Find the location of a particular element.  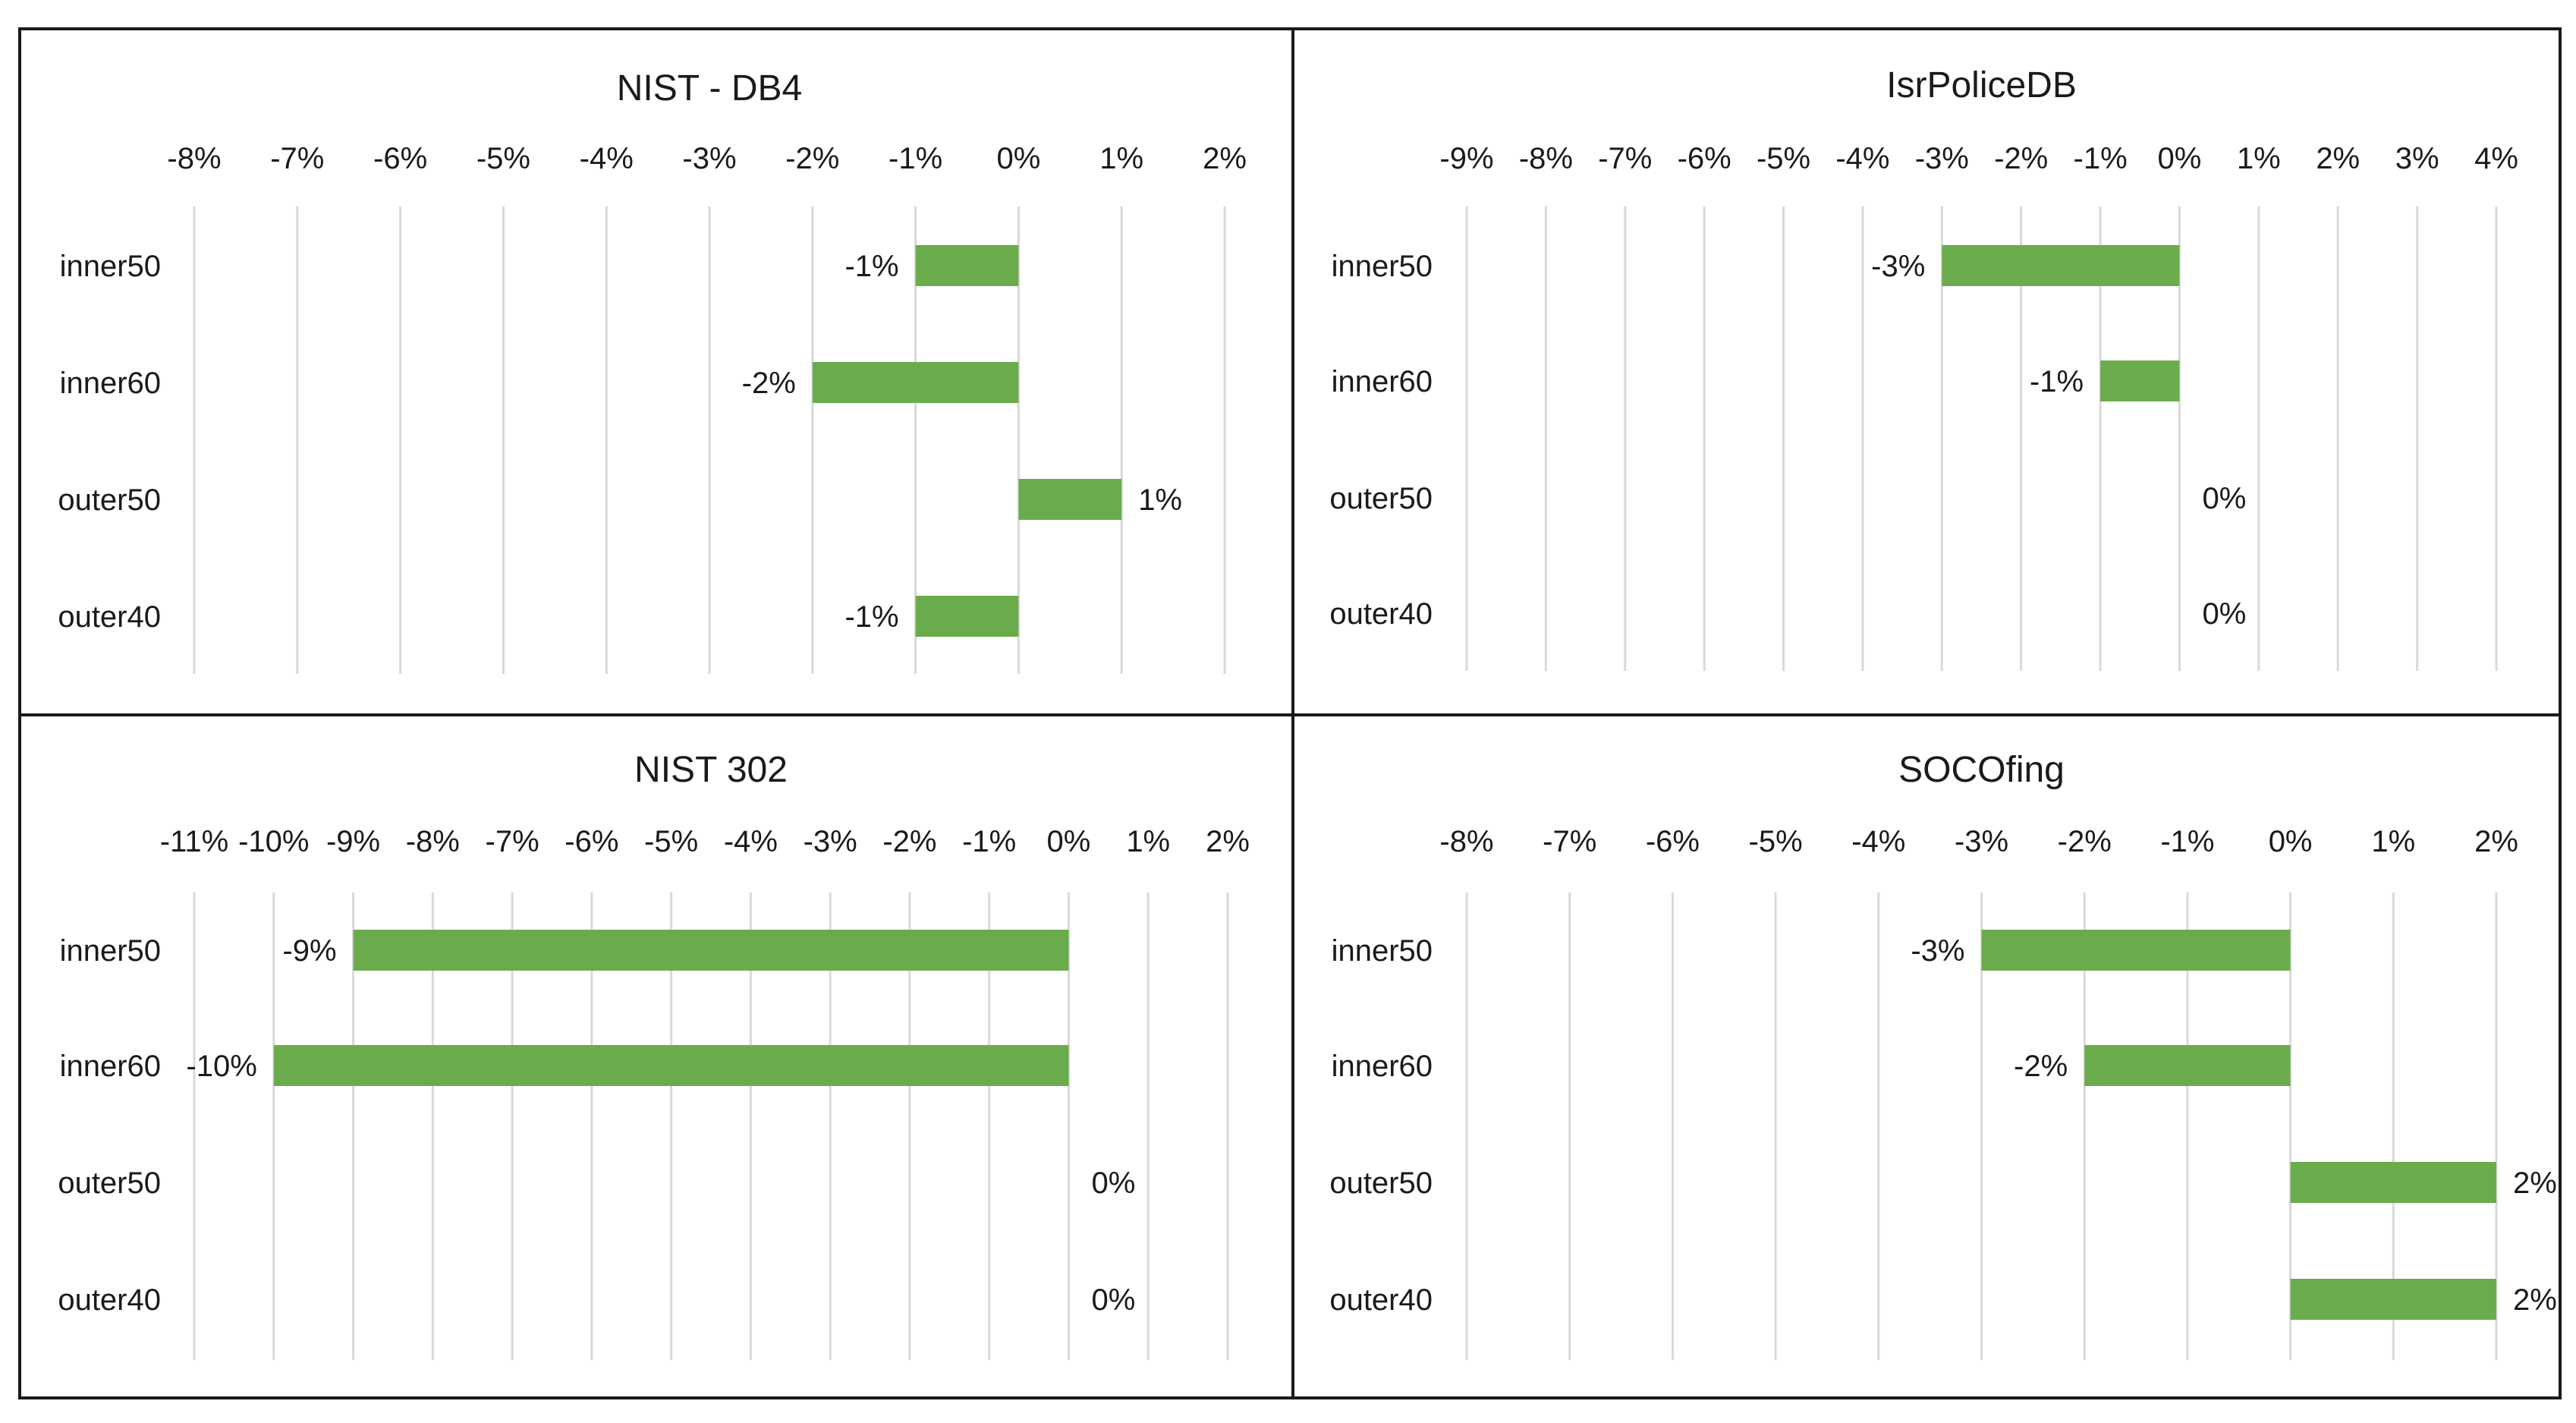

data-label: -10% is located at coordinates (221, 1066).